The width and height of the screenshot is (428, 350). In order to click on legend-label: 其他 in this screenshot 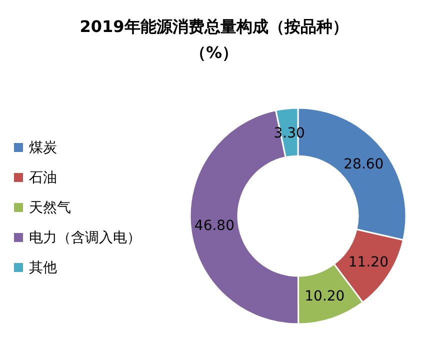, I will do `click(43, 268)`.